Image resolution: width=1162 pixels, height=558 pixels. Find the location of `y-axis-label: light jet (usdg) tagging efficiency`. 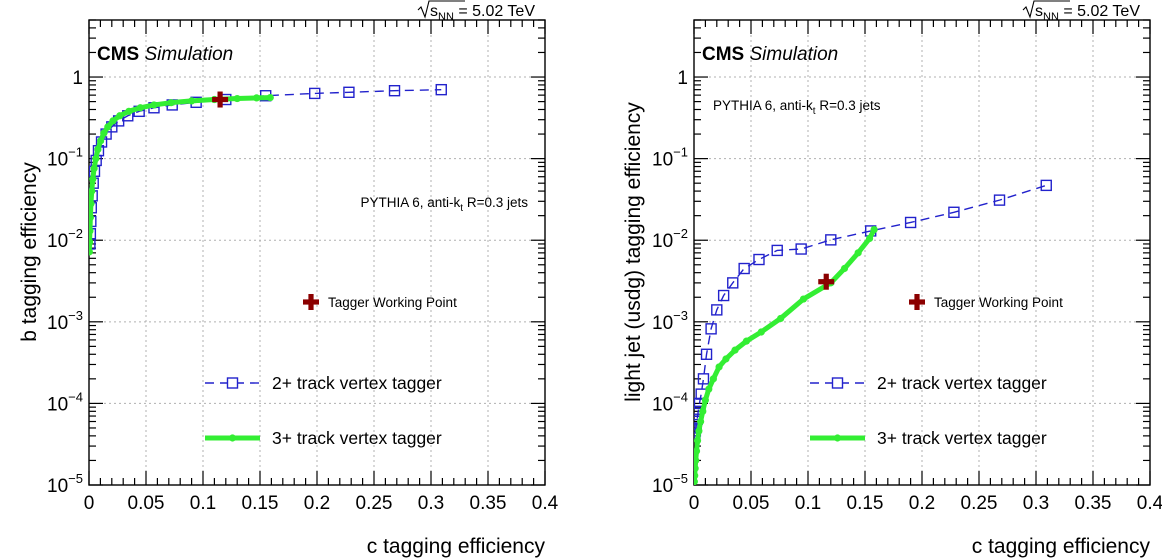

y-axis-label: light jet (usdg) tagging efficiency is located at coordinates (633, 252).